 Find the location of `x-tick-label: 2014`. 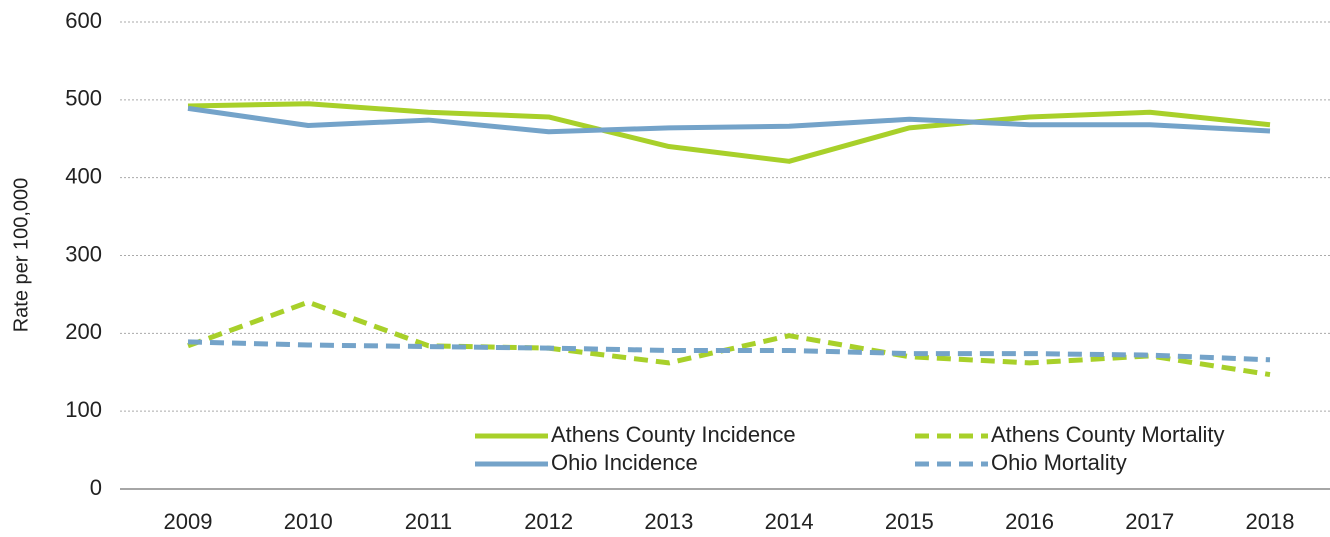

x-tick-label: 2014 is located at coordinates (789, 521).